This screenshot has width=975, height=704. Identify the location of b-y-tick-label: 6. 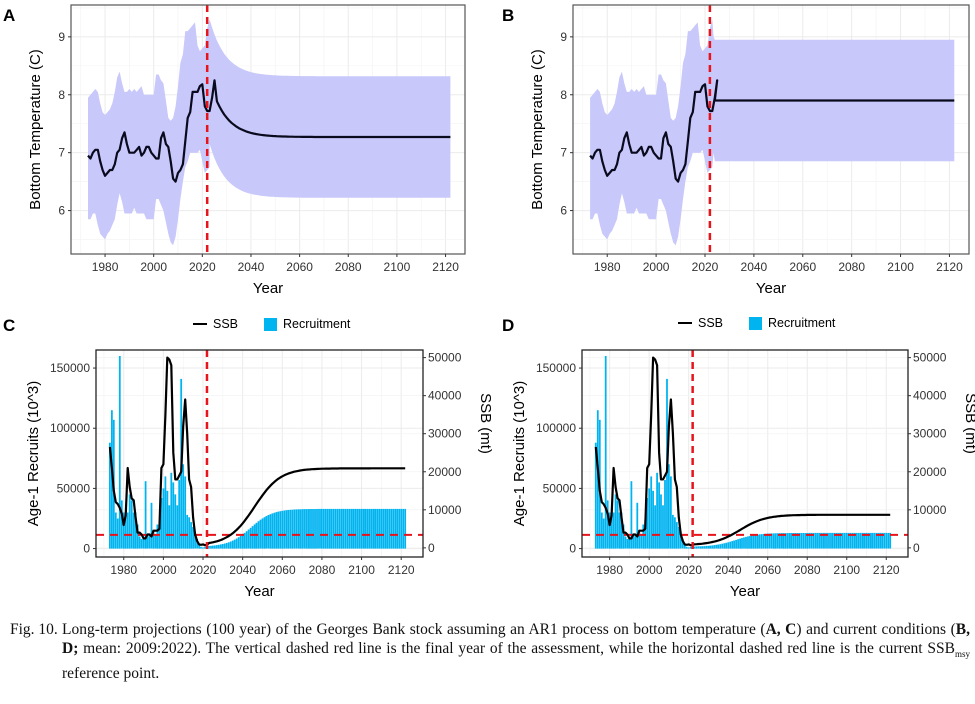
(563, 211).